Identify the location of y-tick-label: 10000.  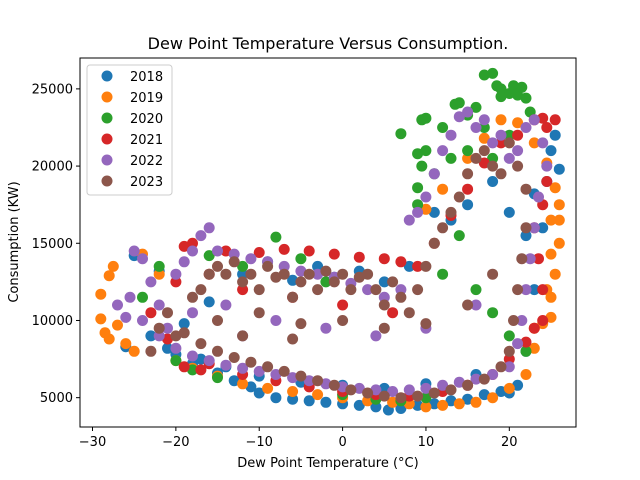
(52, 321).